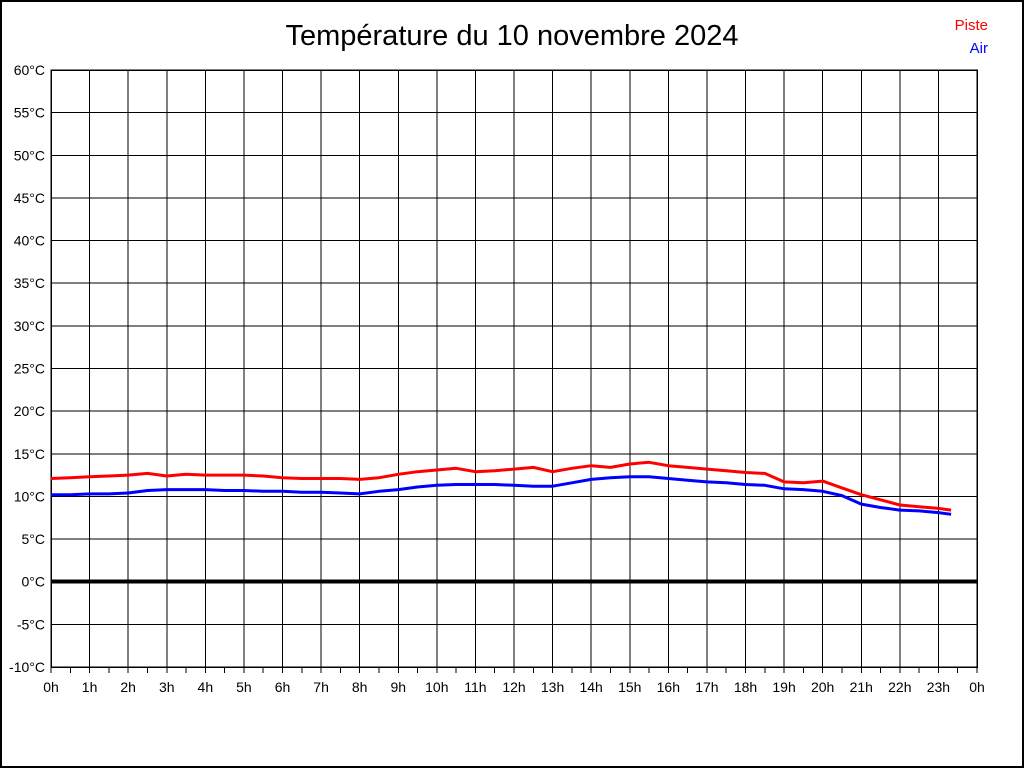 The image size is (1024, 768). I want to click on x-tick-label: 10h, so click(436, 687).